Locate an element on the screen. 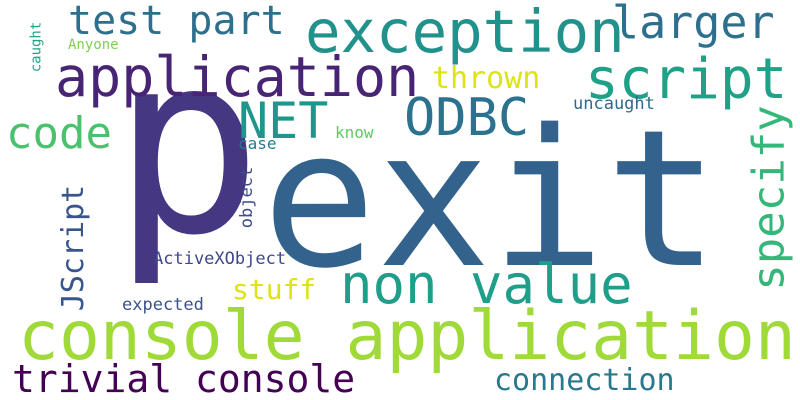  word-script: script is located at coordinates (686, 79).